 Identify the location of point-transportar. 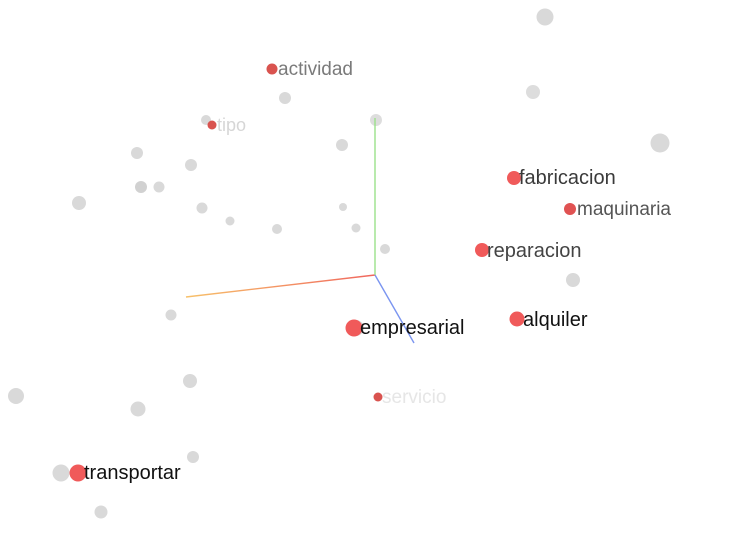
(78, 473).